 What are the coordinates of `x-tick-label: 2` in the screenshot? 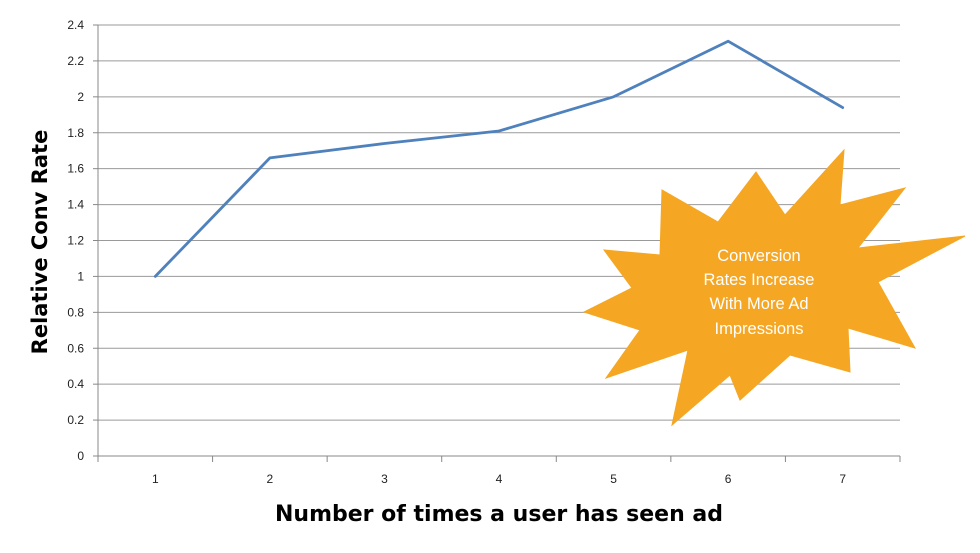 It's located at (270, 479).